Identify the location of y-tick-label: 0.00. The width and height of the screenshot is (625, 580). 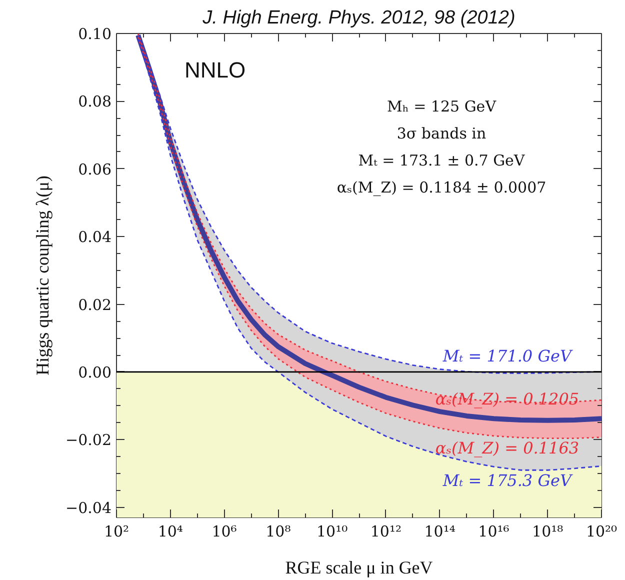
(95, 372).